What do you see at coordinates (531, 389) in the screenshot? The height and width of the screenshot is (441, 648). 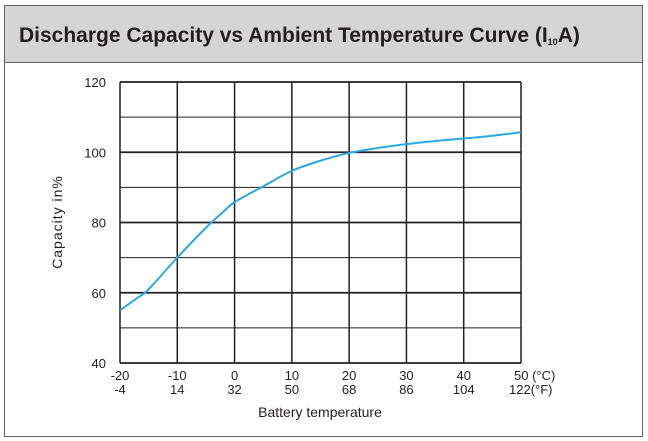 I see `x-tick-label-f: 122(°F)` at bounding box center [531, 389].